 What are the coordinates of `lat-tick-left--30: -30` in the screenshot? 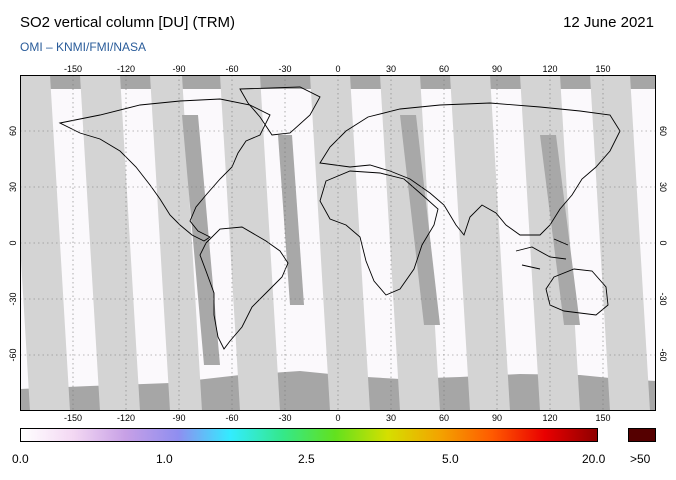 It's located at (13, 298).